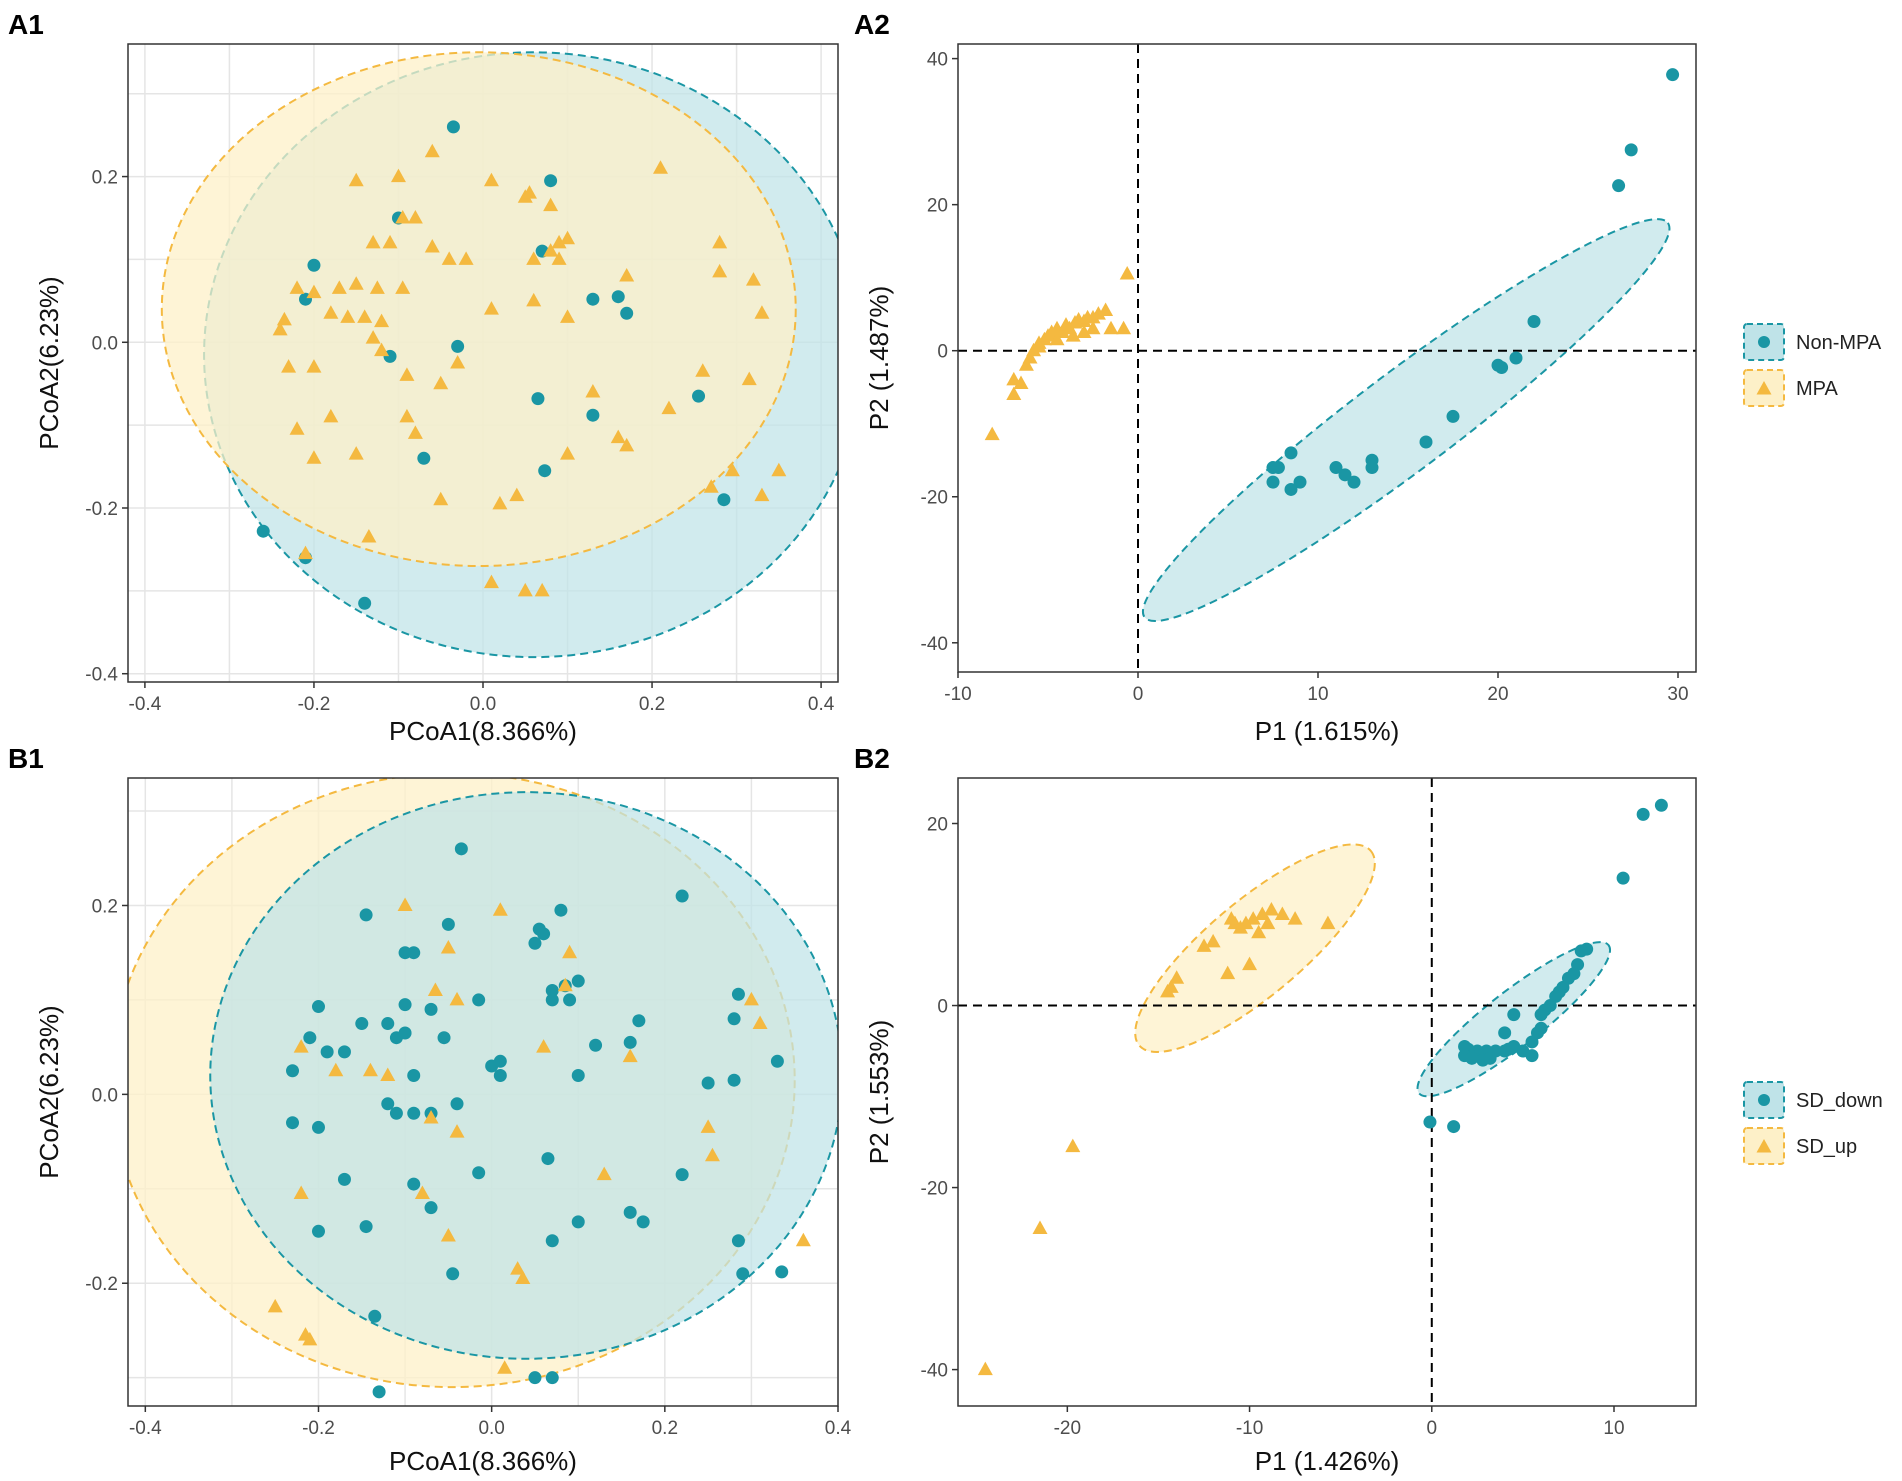 The height and width of the screenshot is (1481, 1902). Describe the element at coordinates (1839, 1101) in the screenshot. I see `legend-entry-label: SD_down` at that location.